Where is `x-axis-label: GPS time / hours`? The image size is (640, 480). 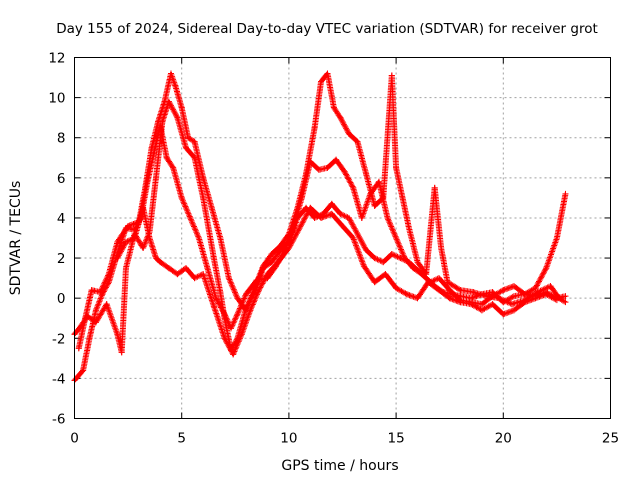
x-axis-label: GPS time / hours is located at coordinates (339, 466).